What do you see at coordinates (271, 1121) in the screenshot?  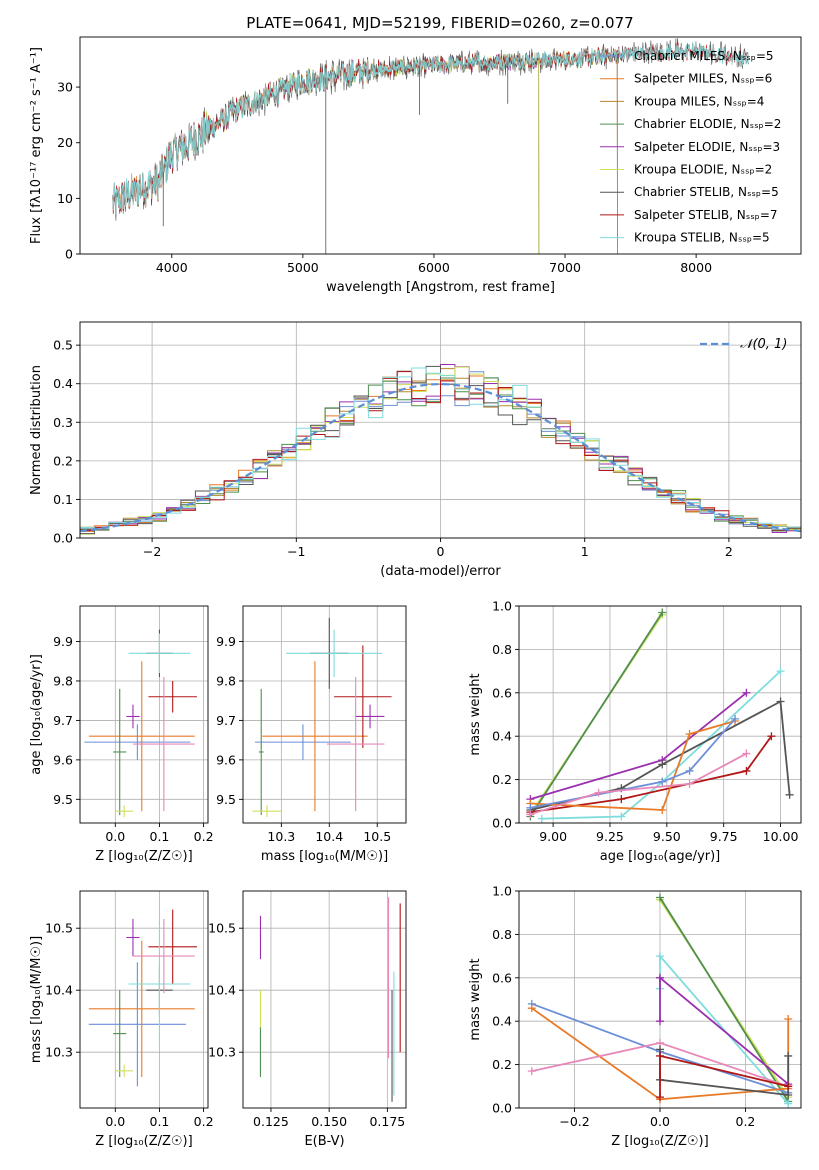 I see `x-tick-label: 0.125` at bounding box center [271, 1121].